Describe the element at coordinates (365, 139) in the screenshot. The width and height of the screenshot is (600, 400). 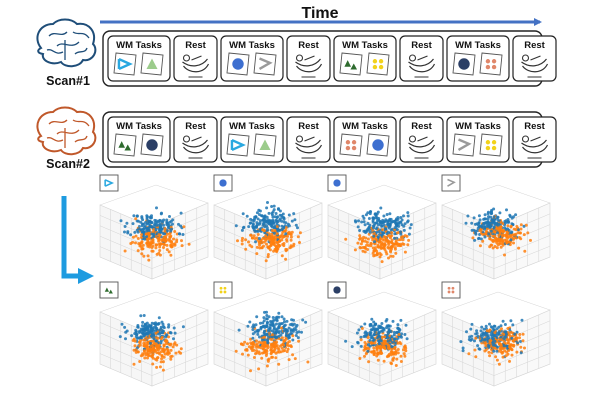
I see `scan-2-block-5: WM Tasks` at that location.